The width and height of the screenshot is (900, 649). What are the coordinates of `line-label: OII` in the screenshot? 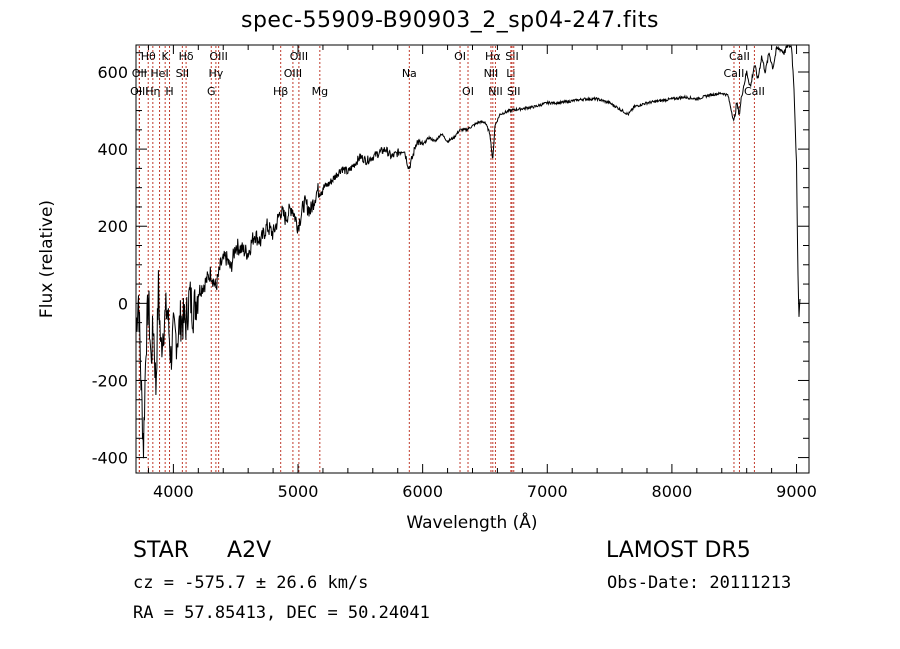 It's located at (139, 73).